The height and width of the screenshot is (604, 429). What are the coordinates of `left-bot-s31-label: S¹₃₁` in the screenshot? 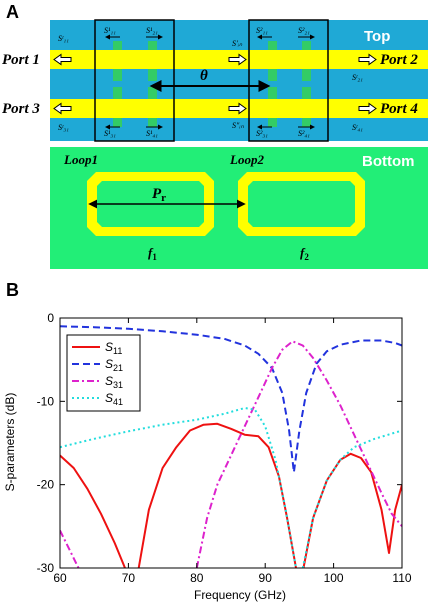 It's located at (110, 133).